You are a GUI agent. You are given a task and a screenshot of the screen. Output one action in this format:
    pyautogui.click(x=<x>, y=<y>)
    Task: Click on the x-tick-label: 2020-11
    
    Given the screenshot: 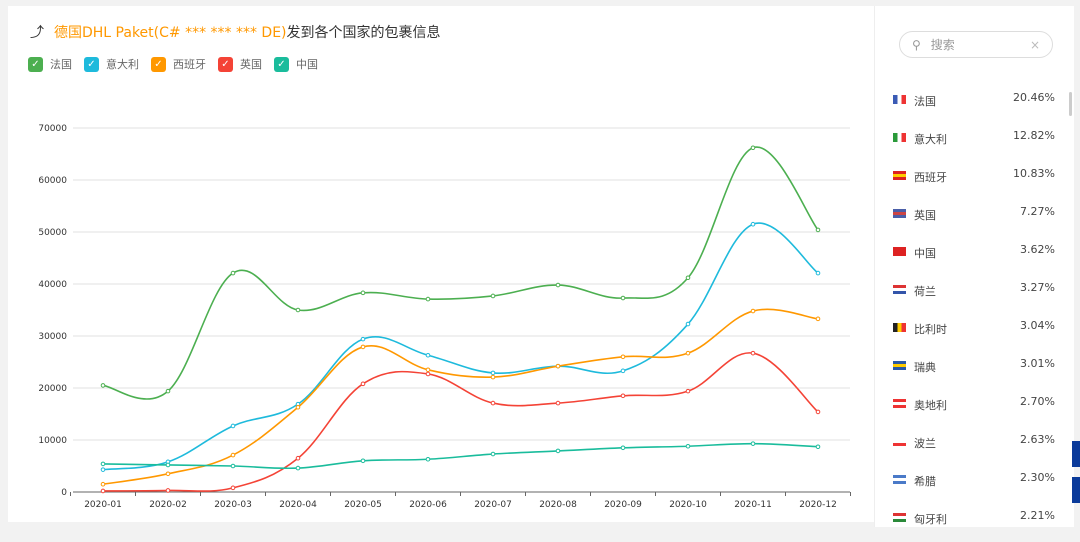 What is the action you would take?
    pyautogui.click(x=753, y=505)
    